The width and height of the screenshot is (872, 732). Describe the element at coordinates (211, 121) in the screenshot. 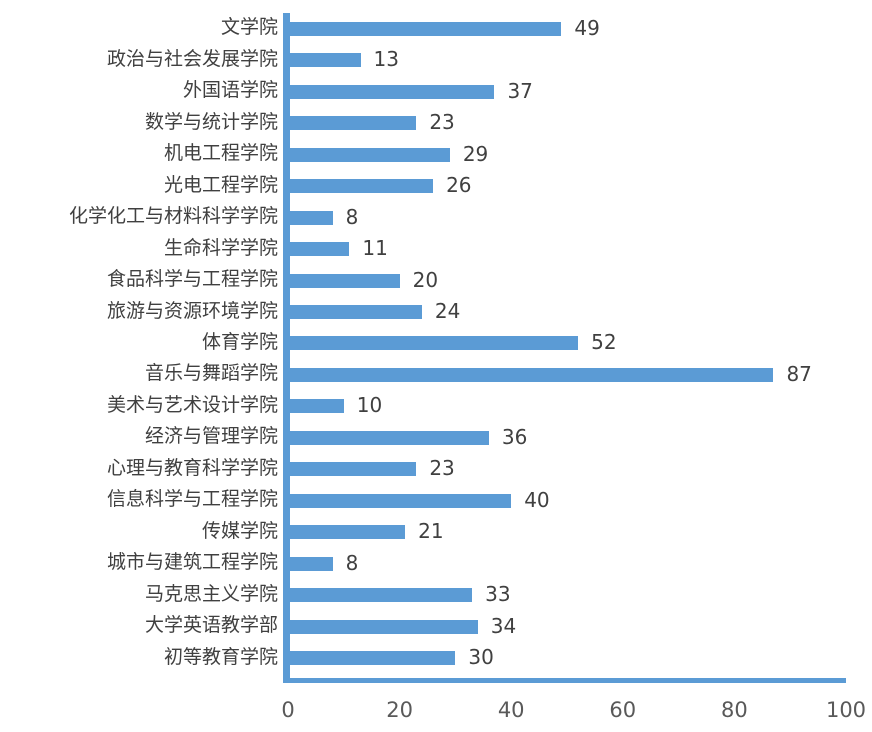

I see `category-label: 数学与统计学院` at that location.